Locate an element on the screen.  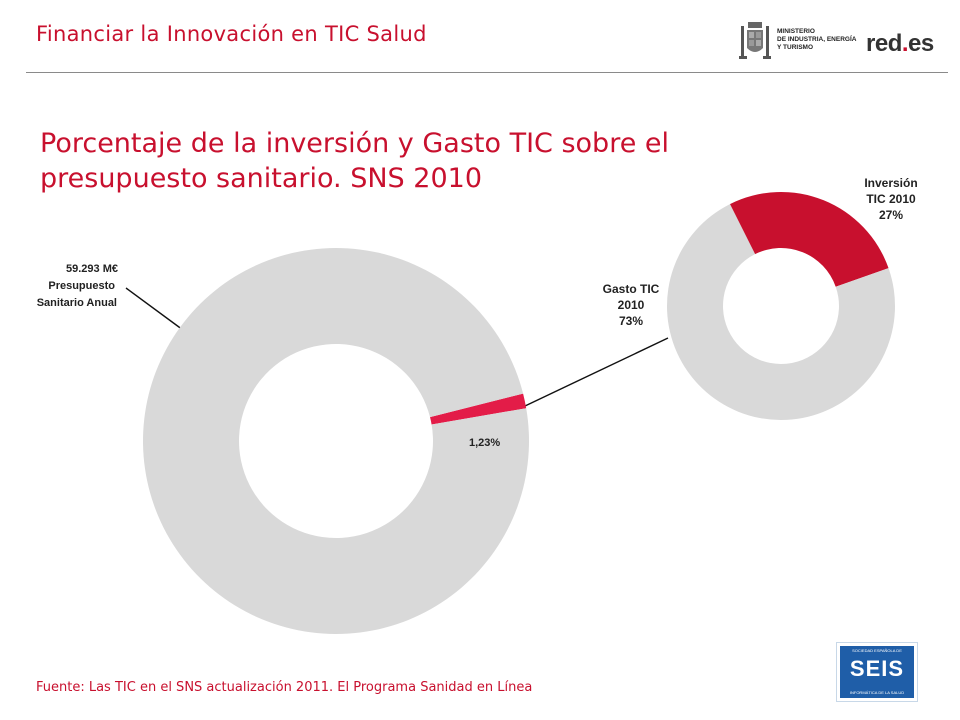
gasto-label-line1: Gasto TIC is located at coordinates (631, 289).